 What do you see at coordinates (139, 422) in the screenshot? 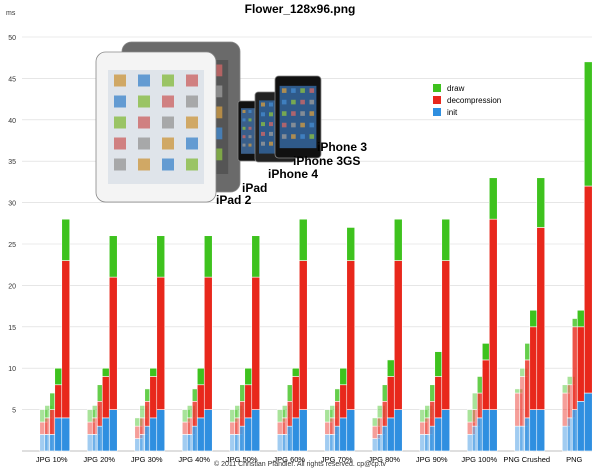
I see `bar-jpg-30--ipad-2-draw` at bounding box center [139, 422].